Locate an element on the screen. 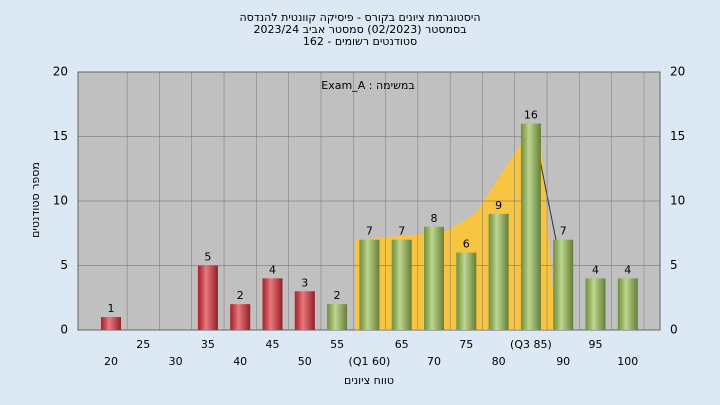 The height and width of the screenshot is (405, 720). x-tick-label: 75 is located at coordinates (466, 344).